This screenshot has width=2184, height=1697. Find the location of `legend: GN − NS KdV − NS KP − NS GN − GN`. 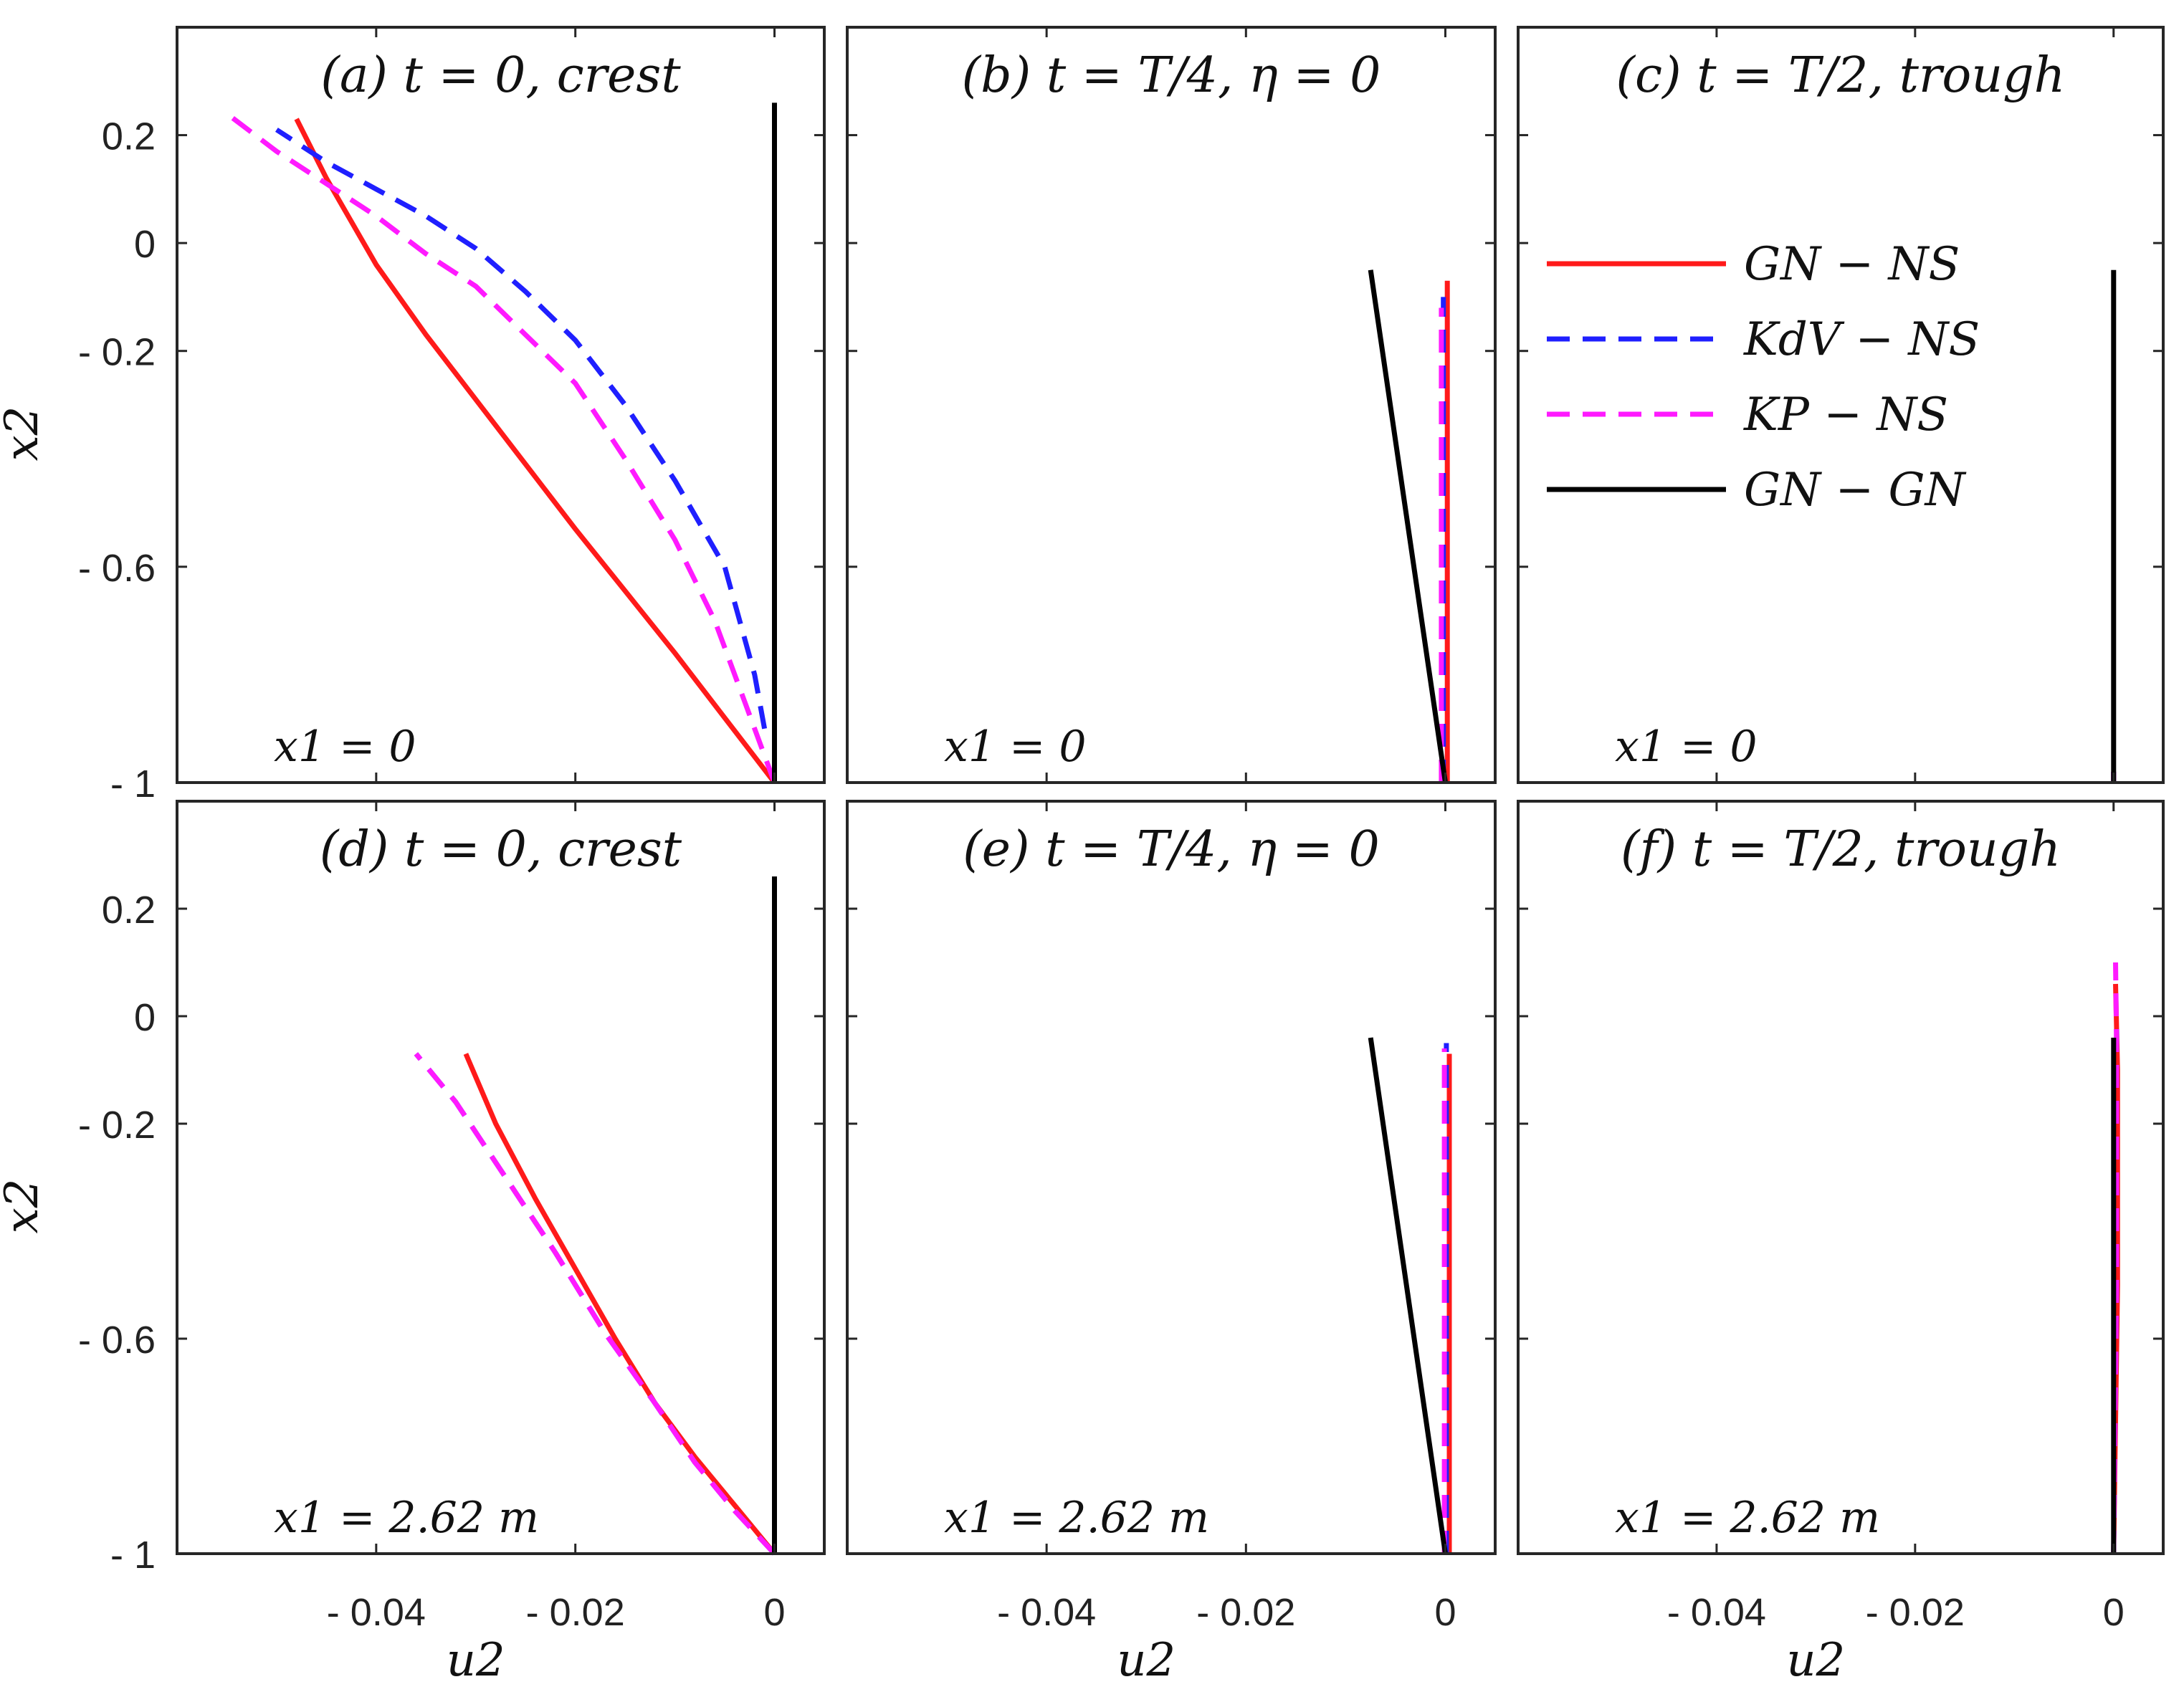

legend: GN − NS KdV − NS KP − NS GN − GN is located at coordinates (1763, 377).